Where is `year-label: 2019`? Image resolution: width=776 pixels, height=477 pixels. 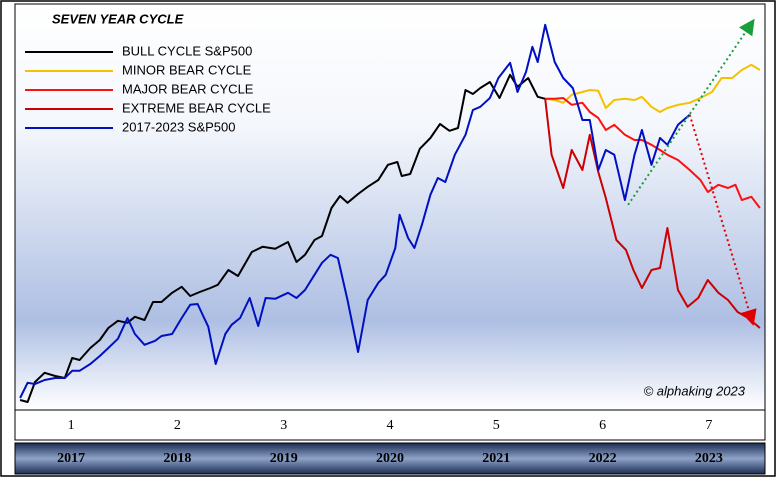 year-label: 2019 is located at coordinates (284, 458).